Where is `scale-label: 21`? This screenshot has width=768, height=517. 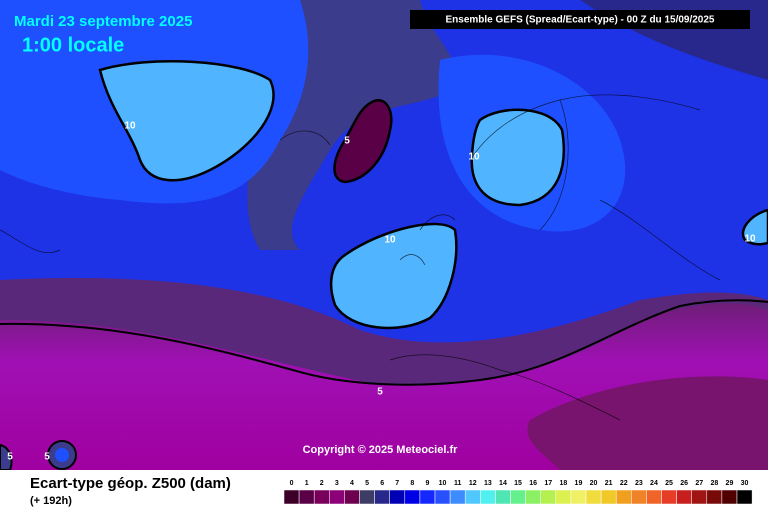
scale-label: 21 is located at coordinates (609, 483).